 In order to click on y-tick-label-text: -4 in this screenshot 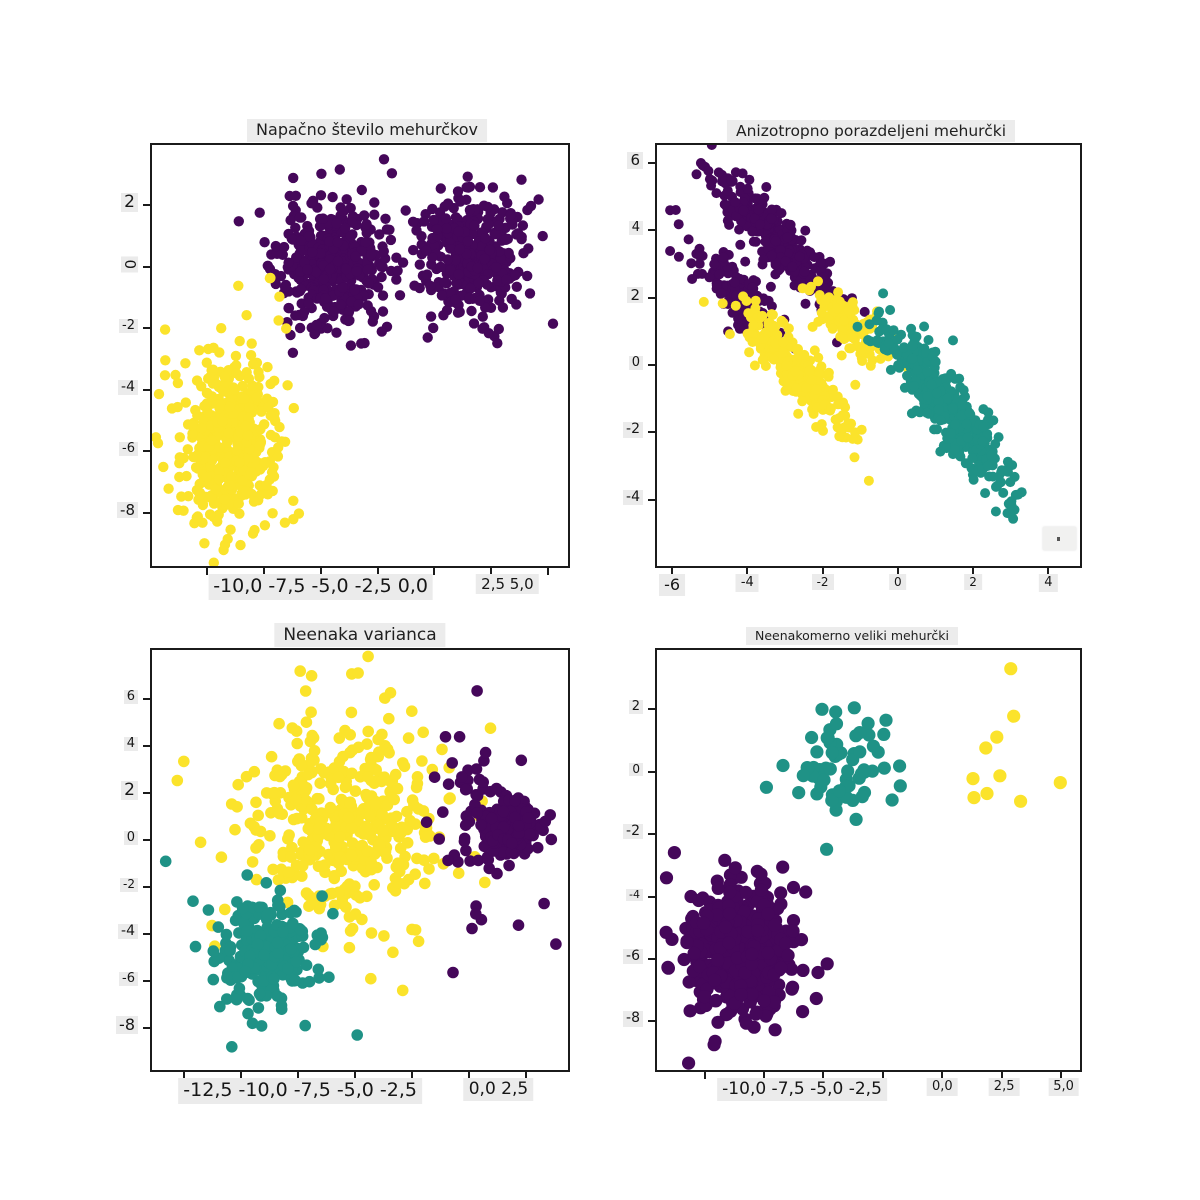, I will do `click(128, 931)`.